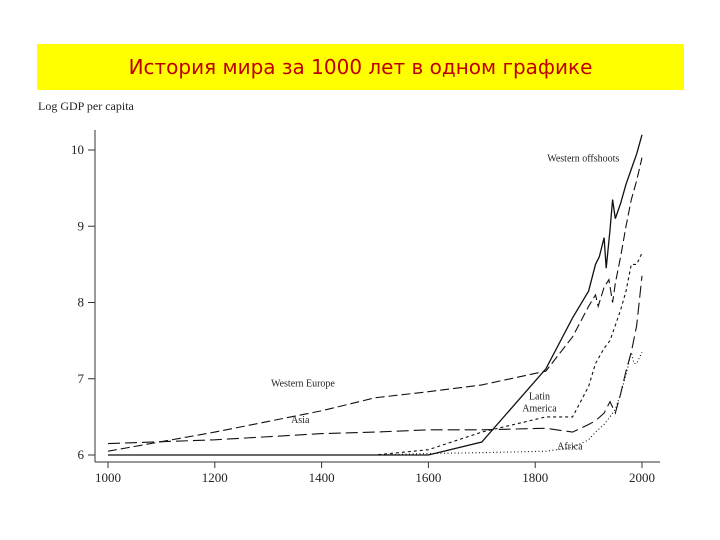 The width and height of the screenshot is (720, 540). Describe the element at coordinates (428, 477) in the screenshot. I see `x-tick-label: 1600` at that location.